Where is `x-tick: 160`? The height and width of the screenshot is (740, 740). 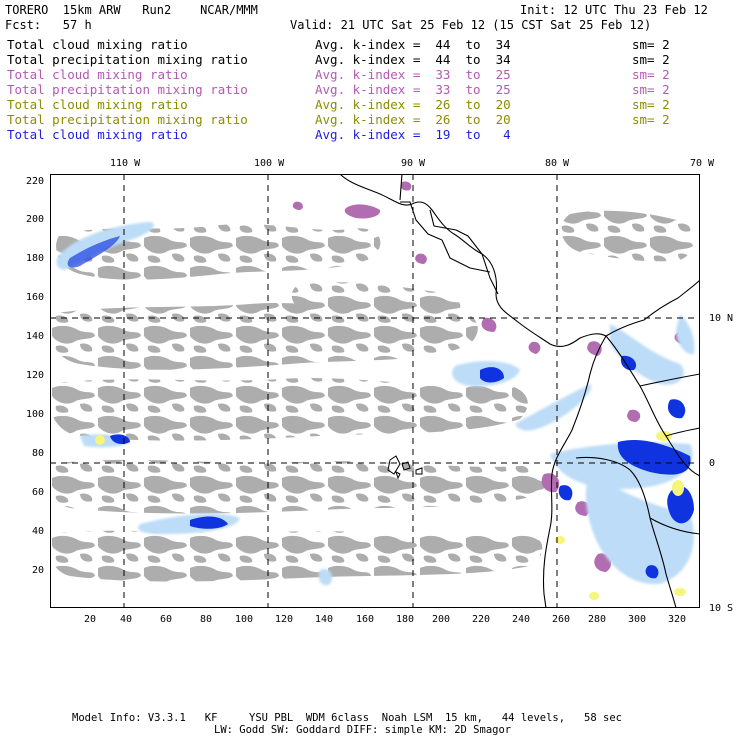
x-tick: 160 is located at coordinates (365, 619).